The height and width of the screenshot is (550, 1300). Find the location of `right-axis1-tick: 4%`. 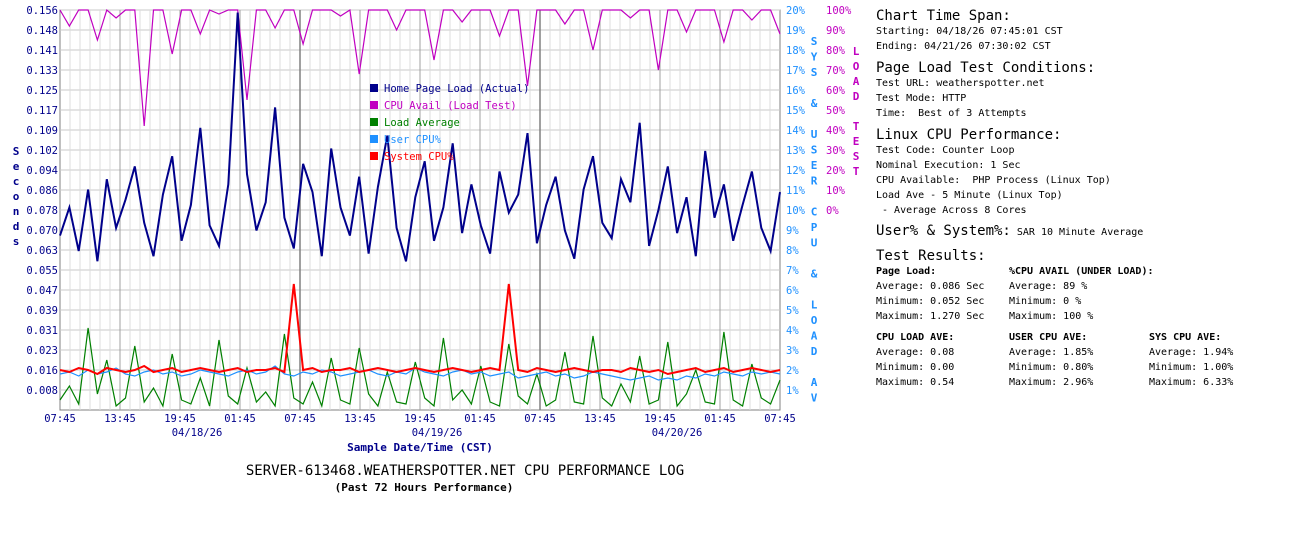

right-axis1-tick: 4% is located at coordinates (792, 331).